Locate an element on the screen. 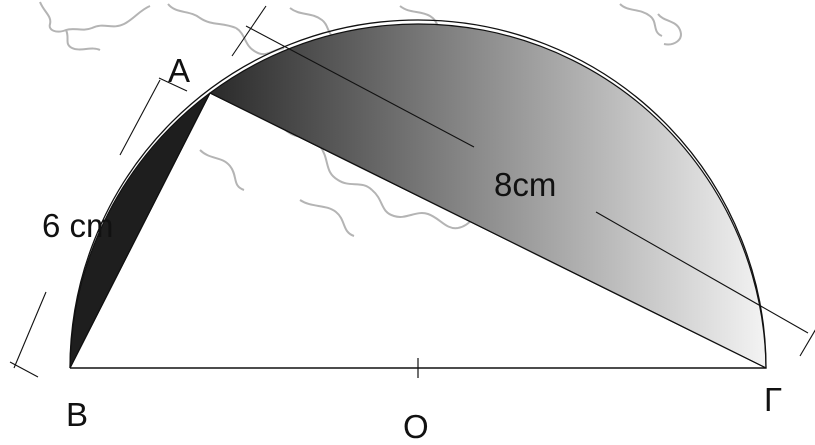  label-b: B is located at coordinates (77, 414).